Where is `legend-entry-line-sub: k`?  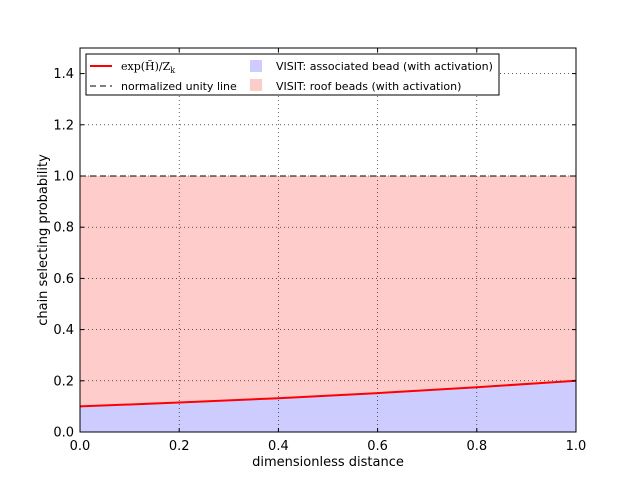
legend-entry-line-sub: k is located at coordinates (172, 70).